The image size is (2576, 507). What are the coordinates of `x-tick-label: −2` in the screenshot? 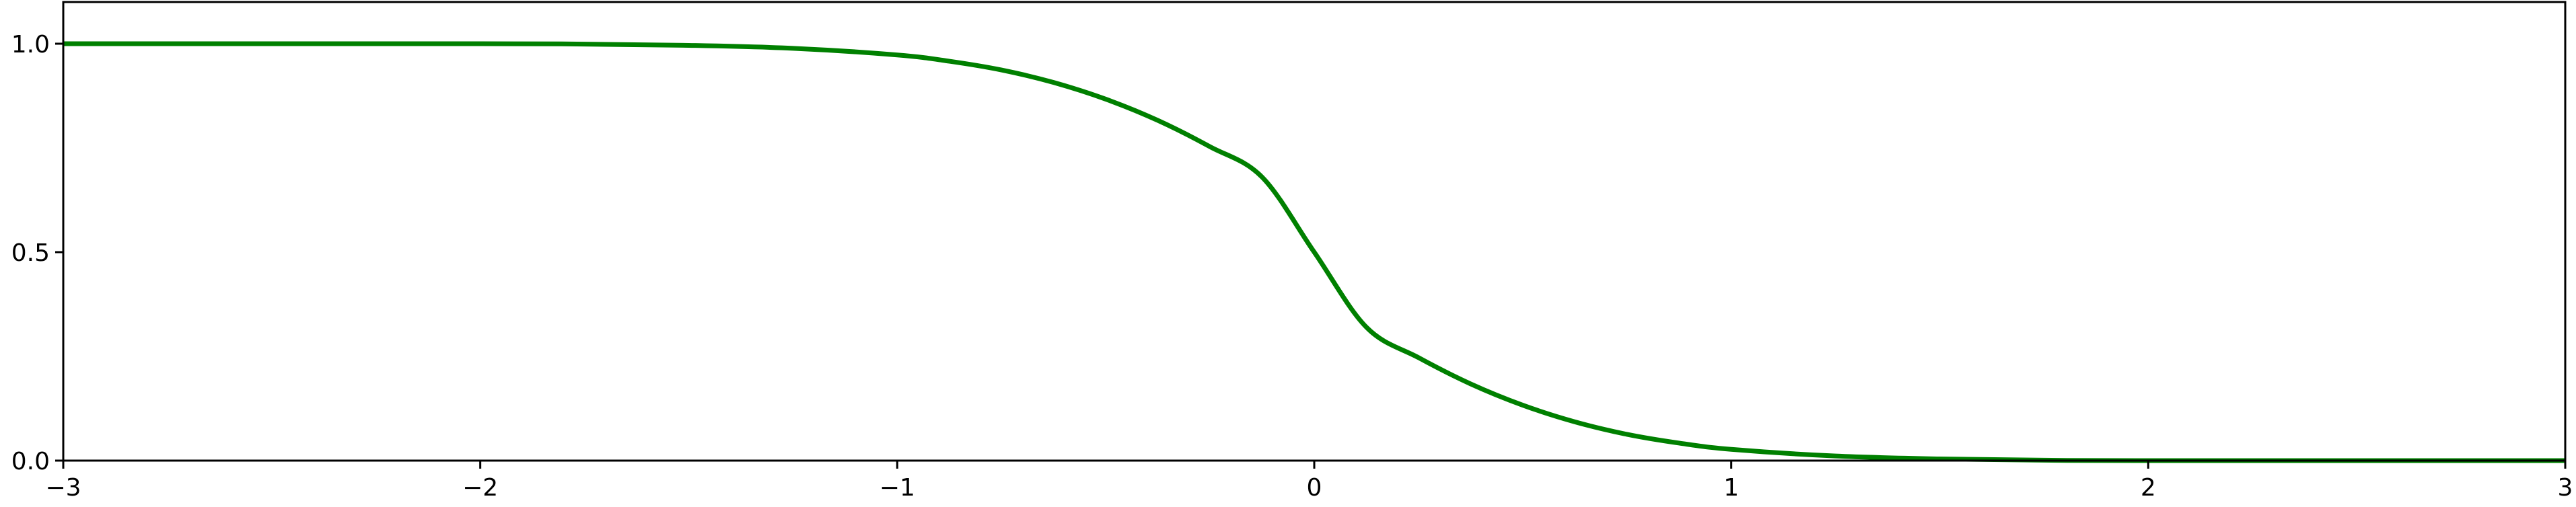 It's located at (480, 488).